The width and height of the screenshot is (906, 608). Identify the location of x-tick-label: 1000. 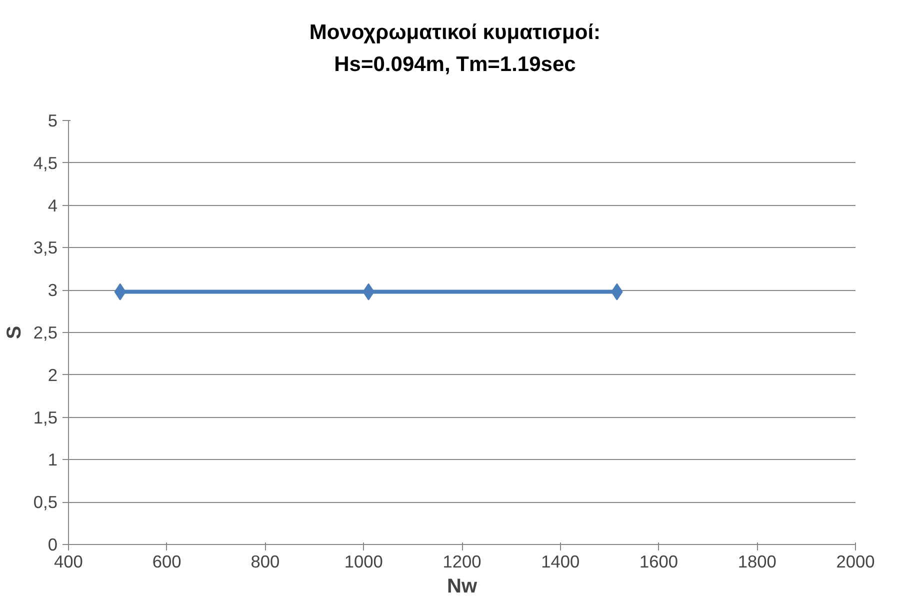
(363, 562).